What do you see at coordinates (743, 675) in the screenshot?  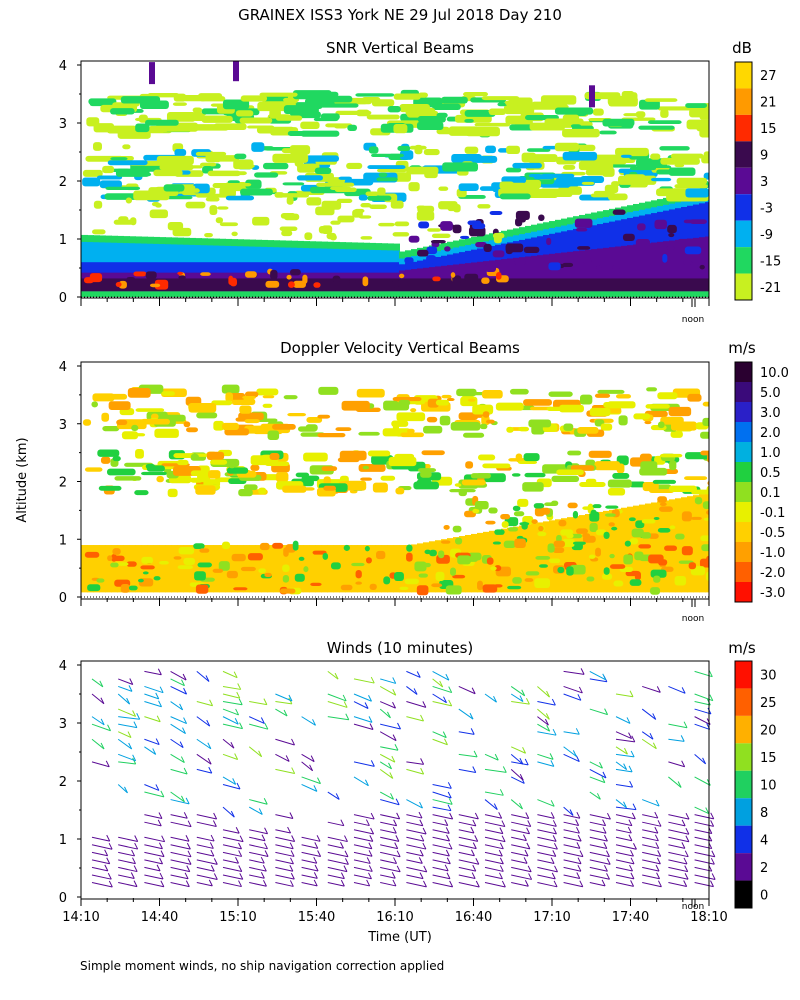 I see `colorbar-swatch` at bounding box center [743, 675].